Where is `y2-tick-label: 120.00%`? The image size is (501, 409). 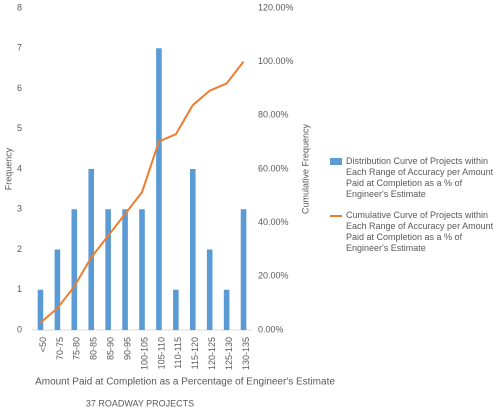
y2-tick-label: 120.00% is located at coordinates (276, 7).